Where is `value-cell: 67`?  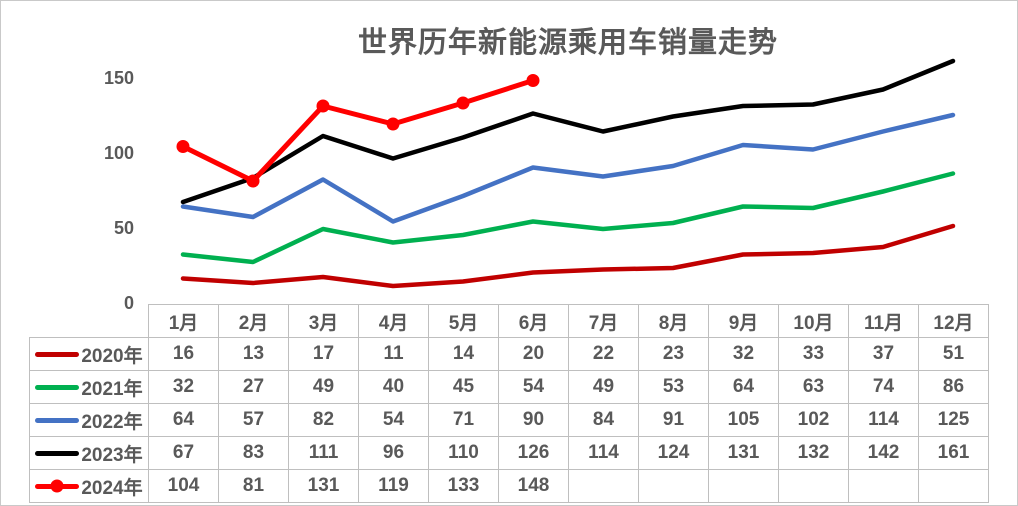 value-cell: 67 is located at coordinates (183, 453).